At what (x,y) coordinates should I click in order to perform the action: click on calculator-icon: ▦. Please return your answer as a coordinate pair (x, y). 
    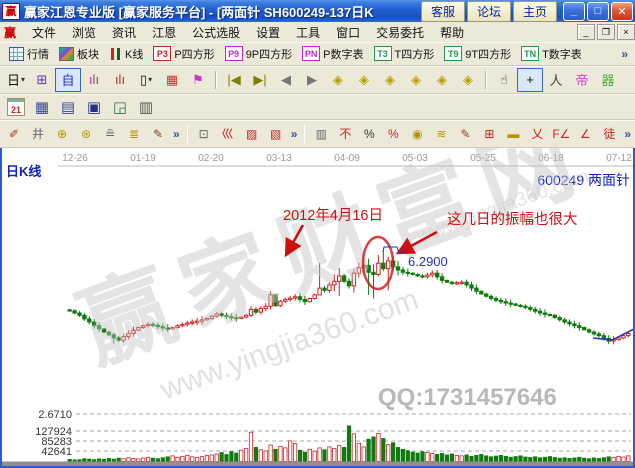
    Looking at the image, I should click on (42, 107).